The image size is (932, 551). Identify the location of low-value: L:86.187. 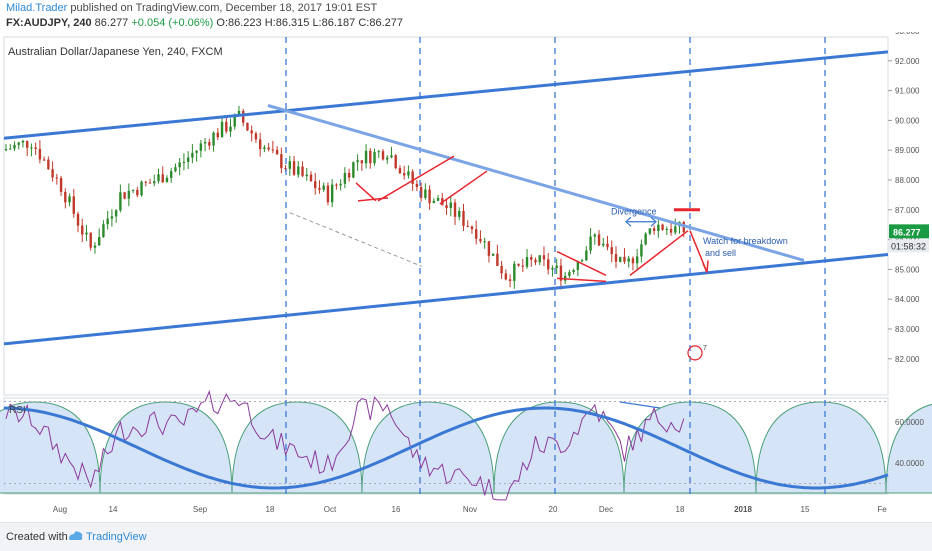
(334, 23).